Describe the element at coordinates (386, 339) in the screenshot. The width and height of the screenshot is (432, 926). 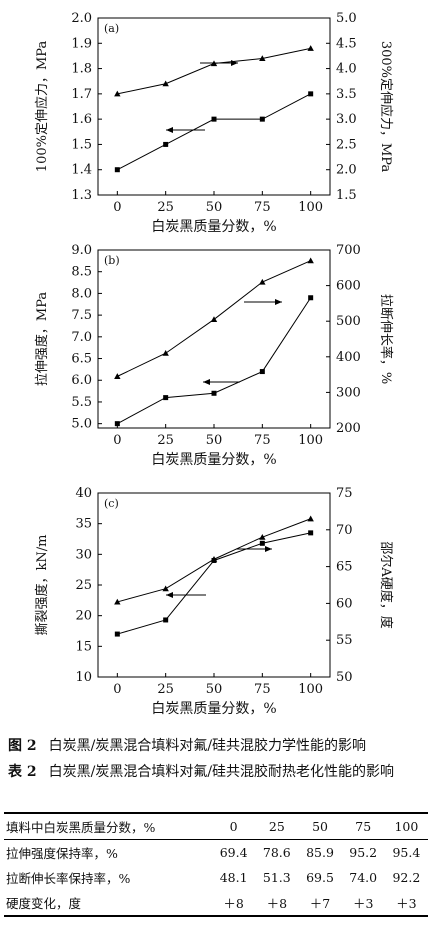
I see `y-right-axis-label: 拉断伸长率，%` at that location.